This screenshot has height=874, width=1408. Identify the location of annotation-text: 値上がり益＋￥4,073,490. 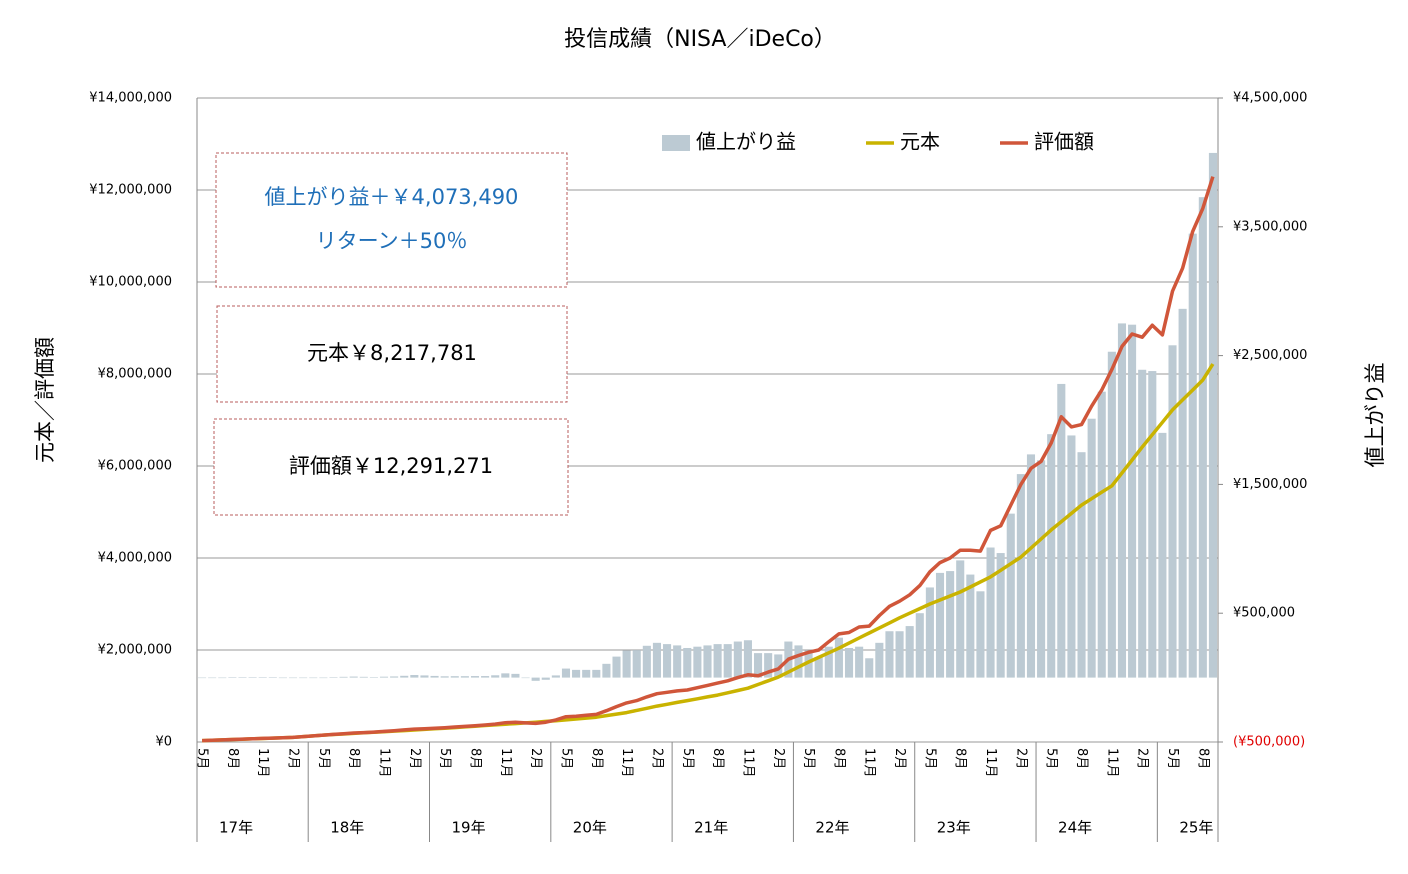
(392, 197).